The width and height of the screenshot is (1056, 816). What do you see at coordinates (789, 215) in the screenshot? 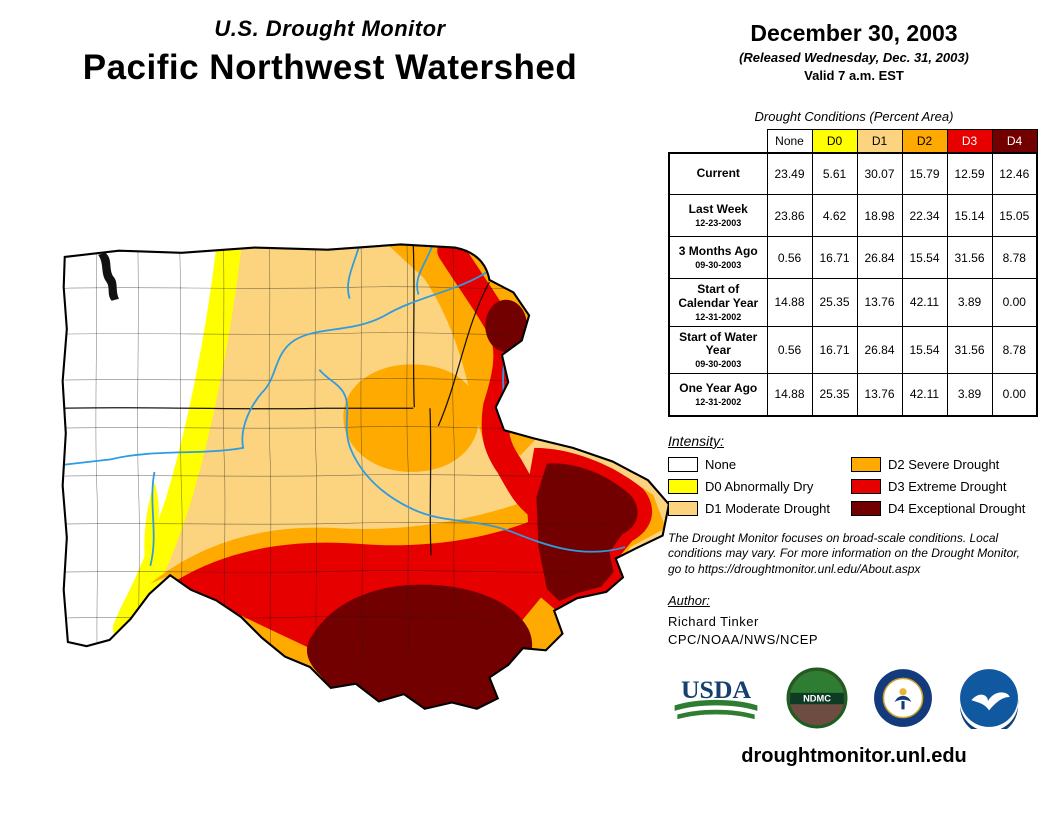
I see `cell: 23.86` at bounding box center [789, 215].